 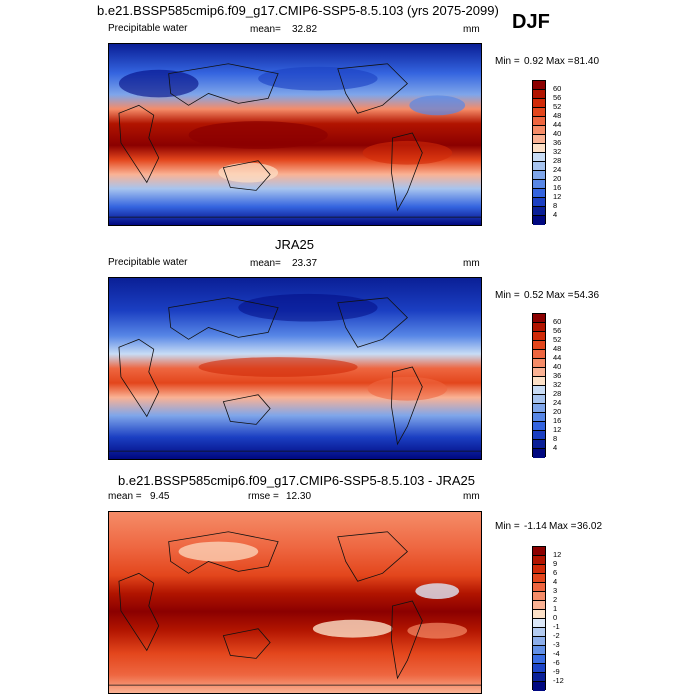 I want to click on panel2-units: mm, so click(x=471, y=263).